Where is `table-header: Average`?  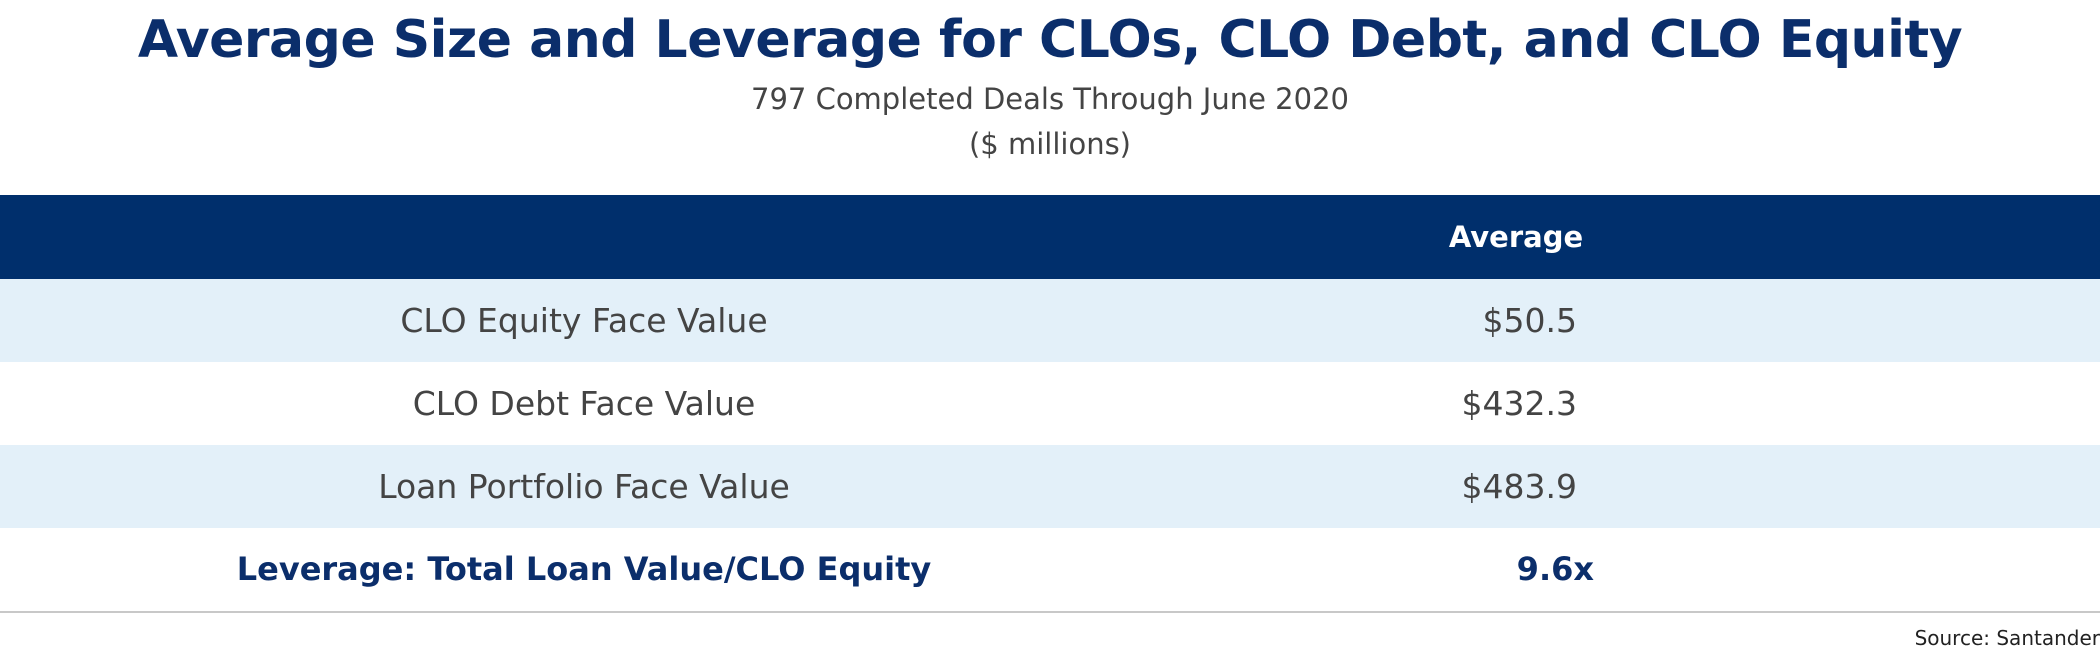
table-header: Average is located at coordinates (1050, 237).